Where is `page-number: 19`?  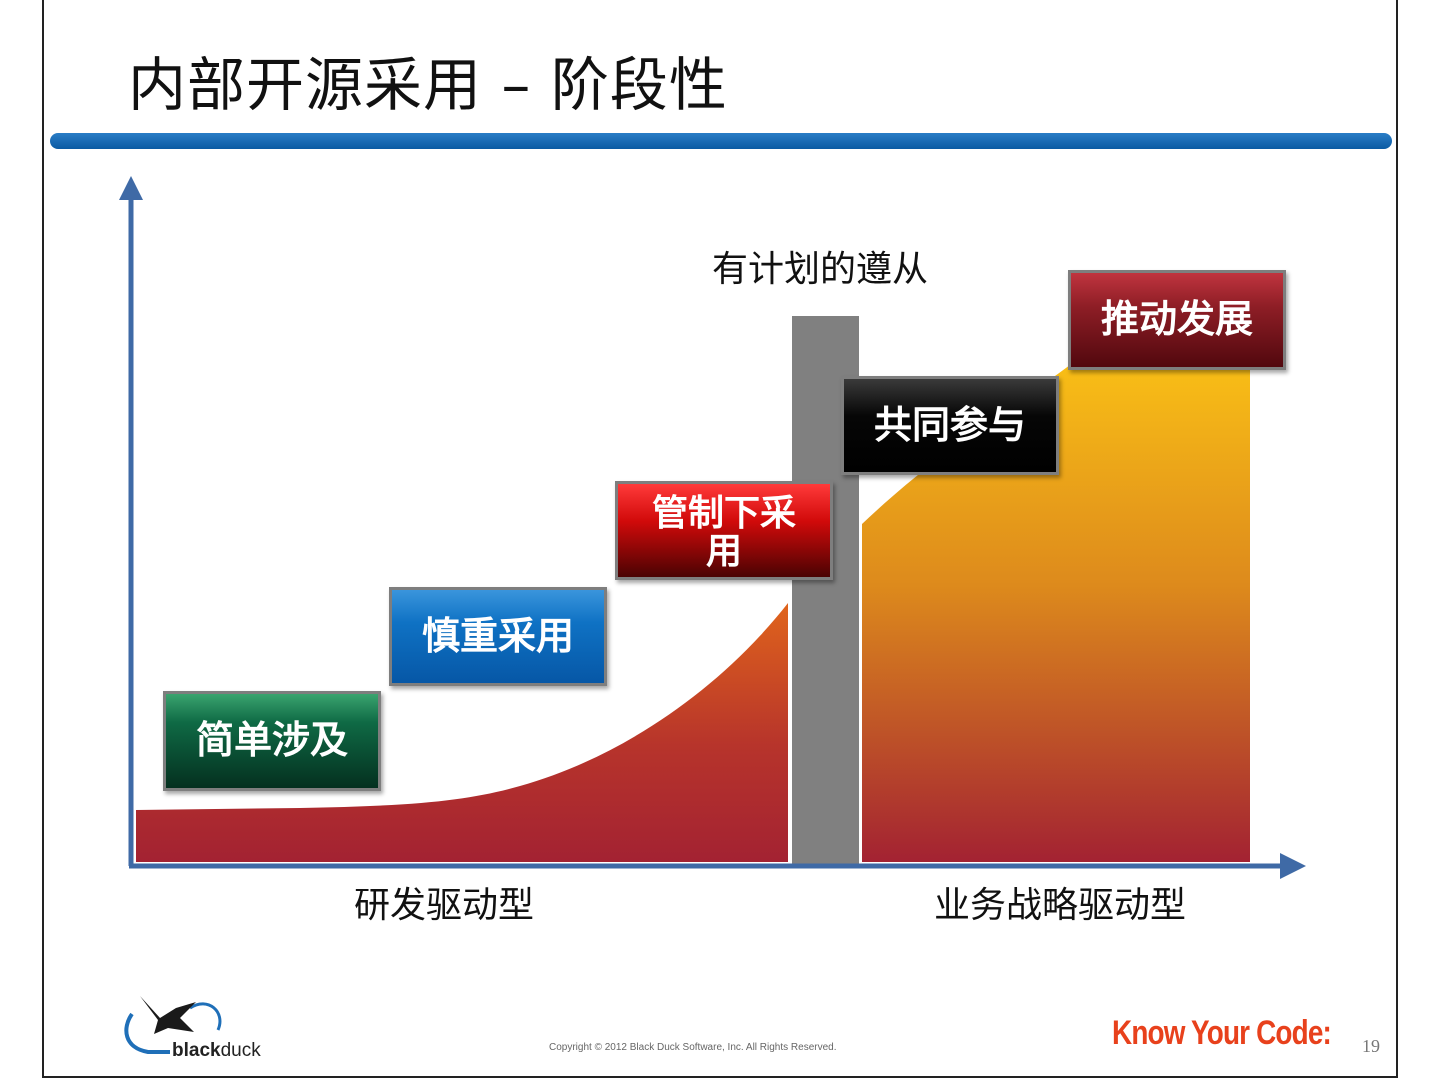 page-number: 19 is located at coordinates (1371, 1046).